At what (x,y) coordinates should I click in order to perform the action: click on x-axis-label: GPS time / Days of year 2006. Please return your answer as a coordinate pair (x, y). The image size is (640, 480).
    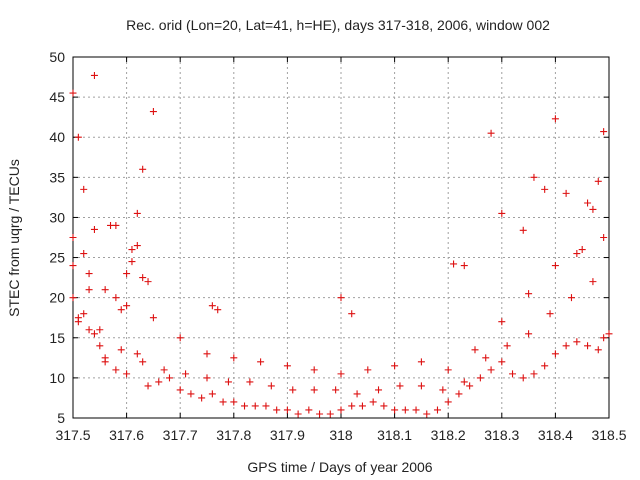
    Looking at the image, I should click on (339, 467).